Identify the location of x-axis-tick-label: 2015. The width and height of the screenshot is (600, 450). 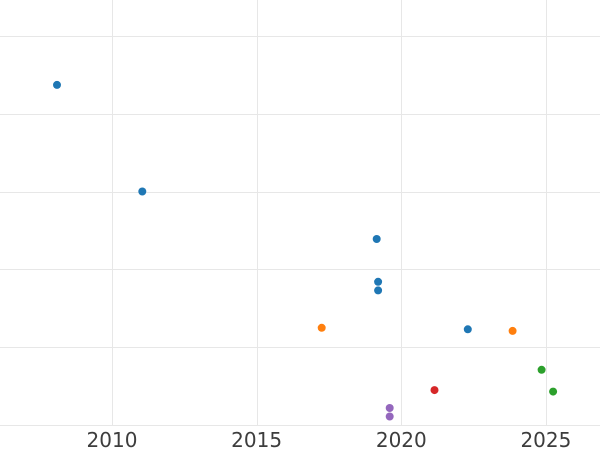
(256, 439).